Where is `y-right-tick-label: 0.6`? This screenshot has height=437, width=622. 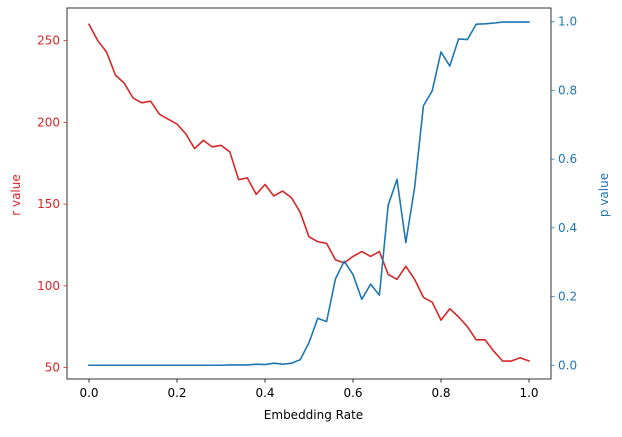
y-right-tick-label: 0.6 is located at coordinates (567, 159).